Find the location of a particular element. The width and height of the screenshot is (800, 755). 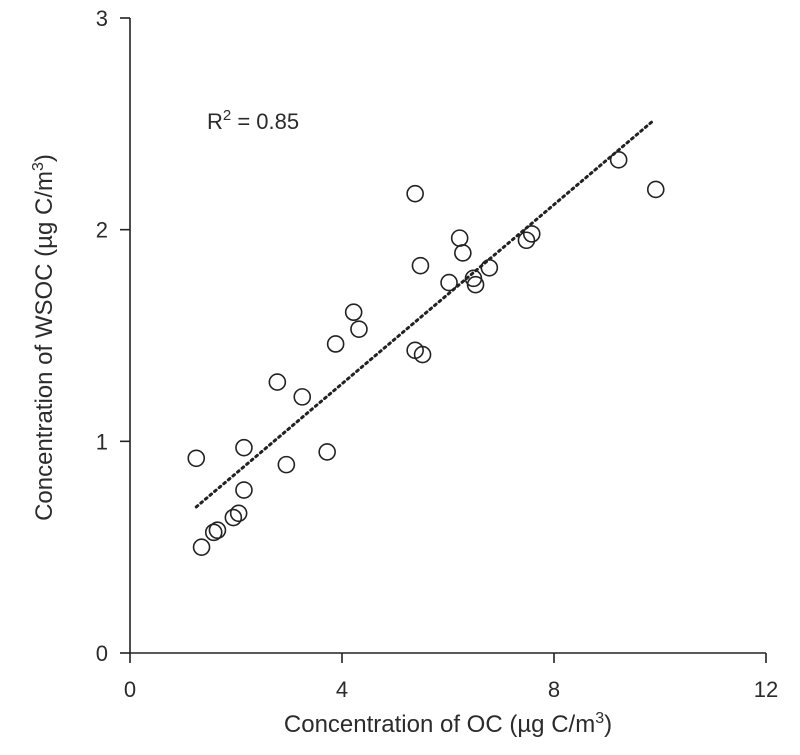

r-squared-annotation: R2 = 0.85 is located at coordinates (253, 120).